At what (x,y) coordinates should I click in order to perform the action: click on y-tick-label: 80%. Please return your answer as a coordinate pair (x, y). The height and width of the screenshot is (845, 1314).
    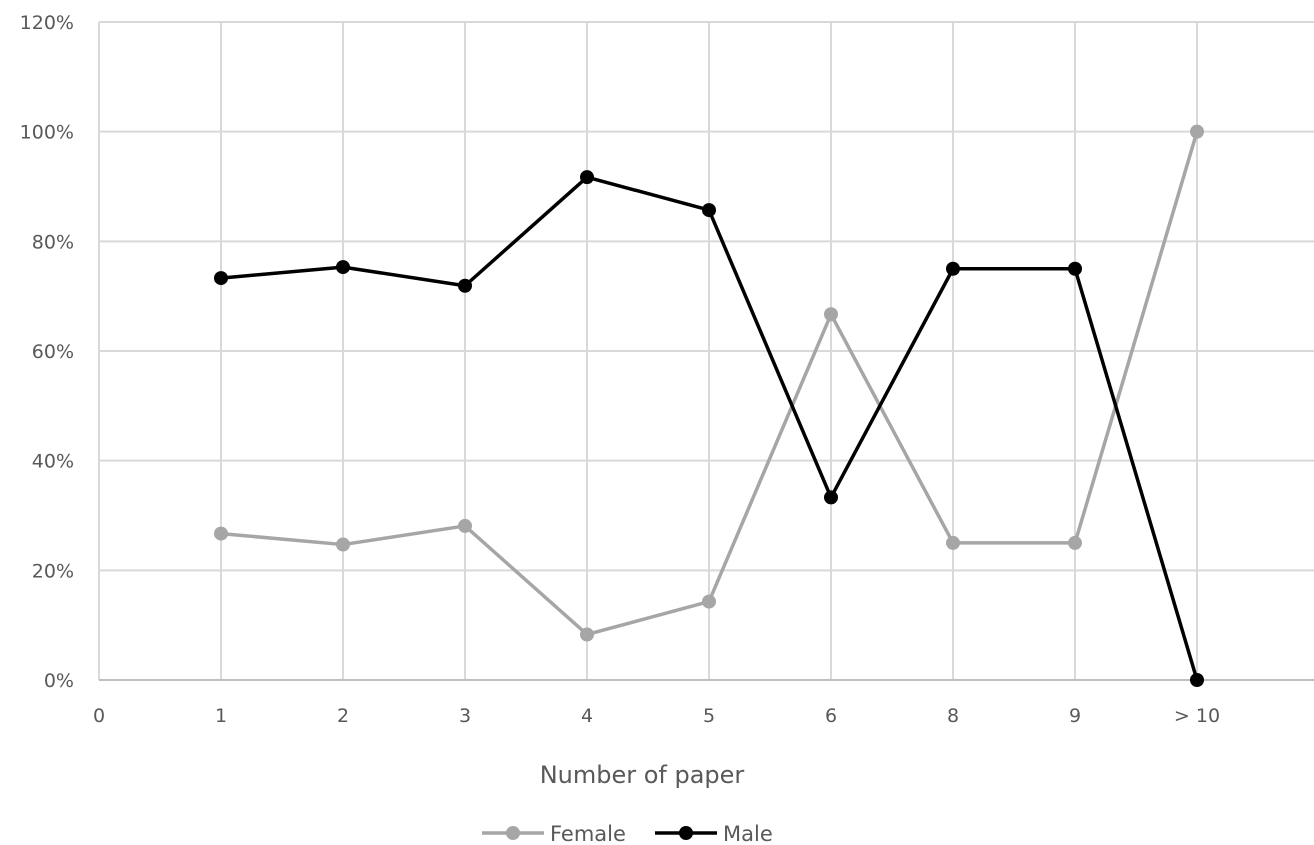
    Looking at the image, I should click on (53, 242).